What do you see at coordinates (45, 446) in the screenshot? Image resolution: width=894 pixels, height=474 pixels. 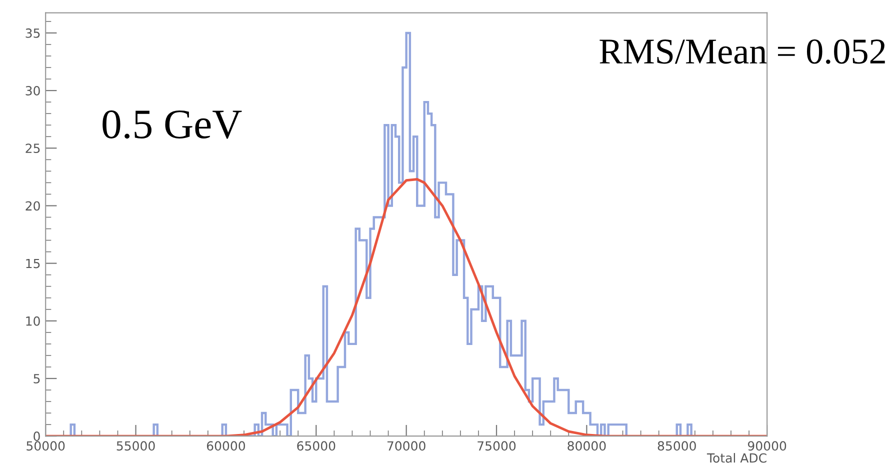 I see `x-tick-label: 50000` at bounding box center [45, 446].